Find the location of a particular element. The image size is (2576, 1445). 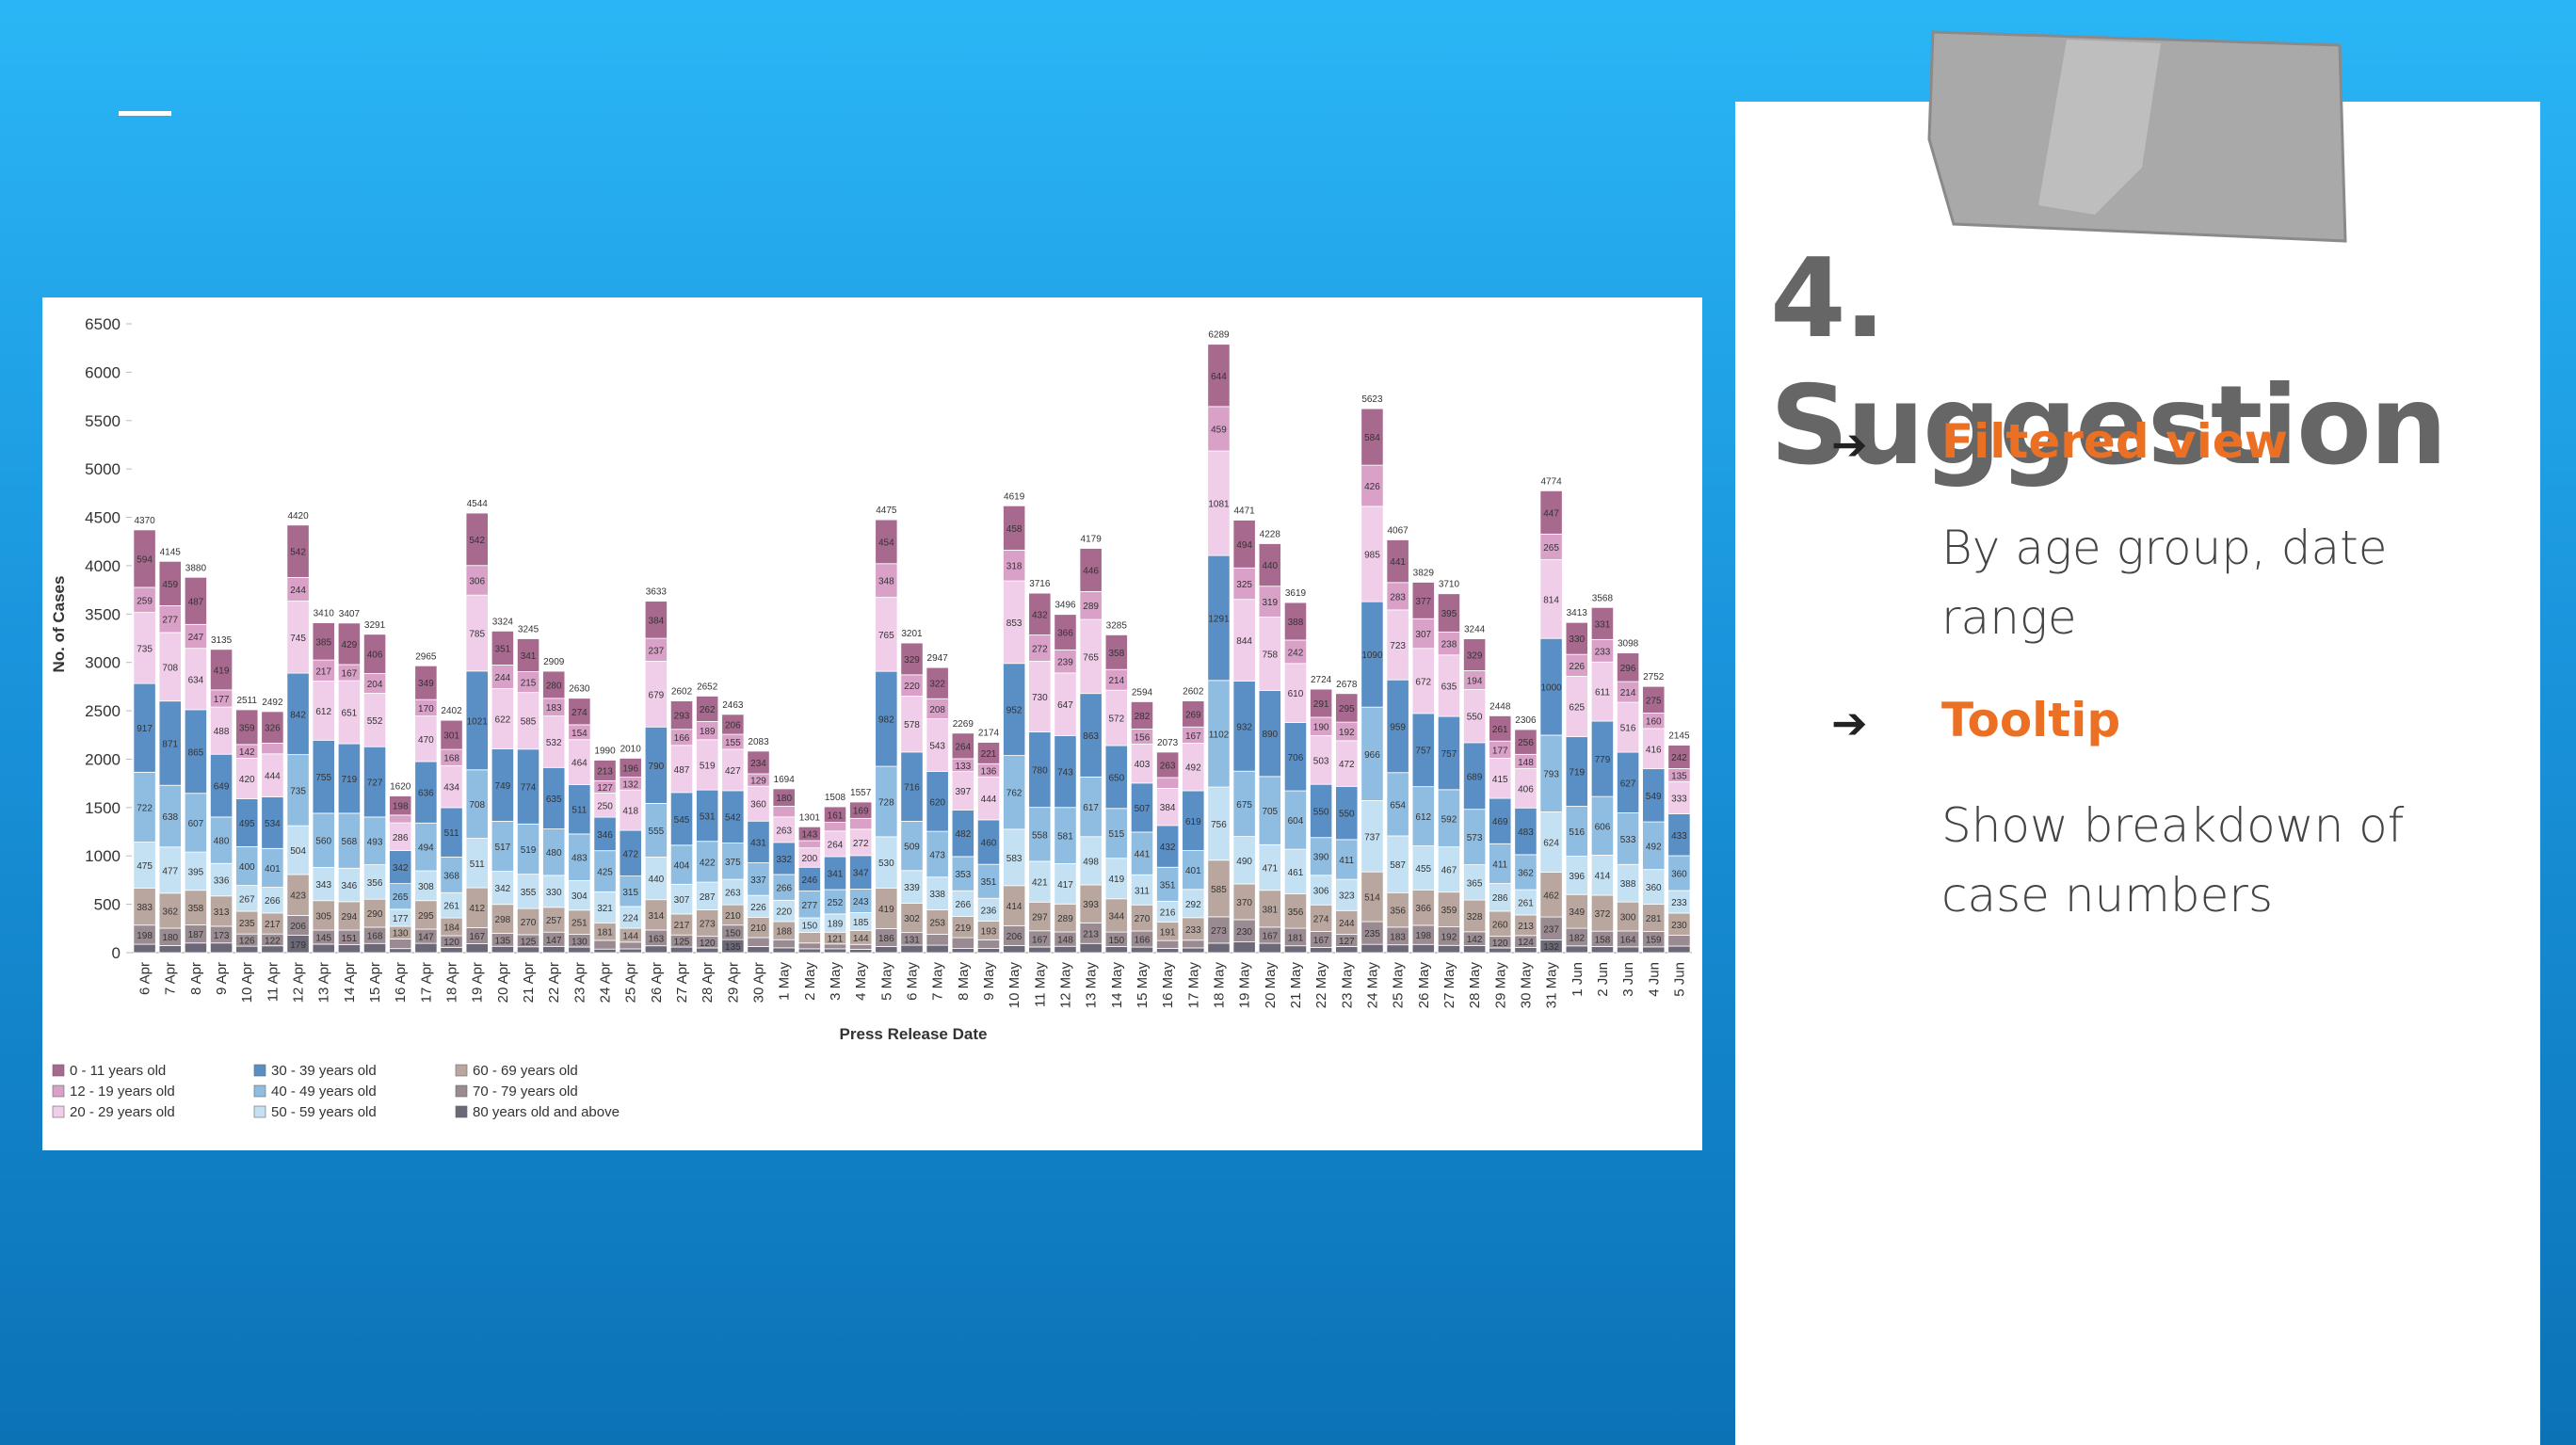

x-tick-label: 2 Jun is located at coordinates (1603, 980).